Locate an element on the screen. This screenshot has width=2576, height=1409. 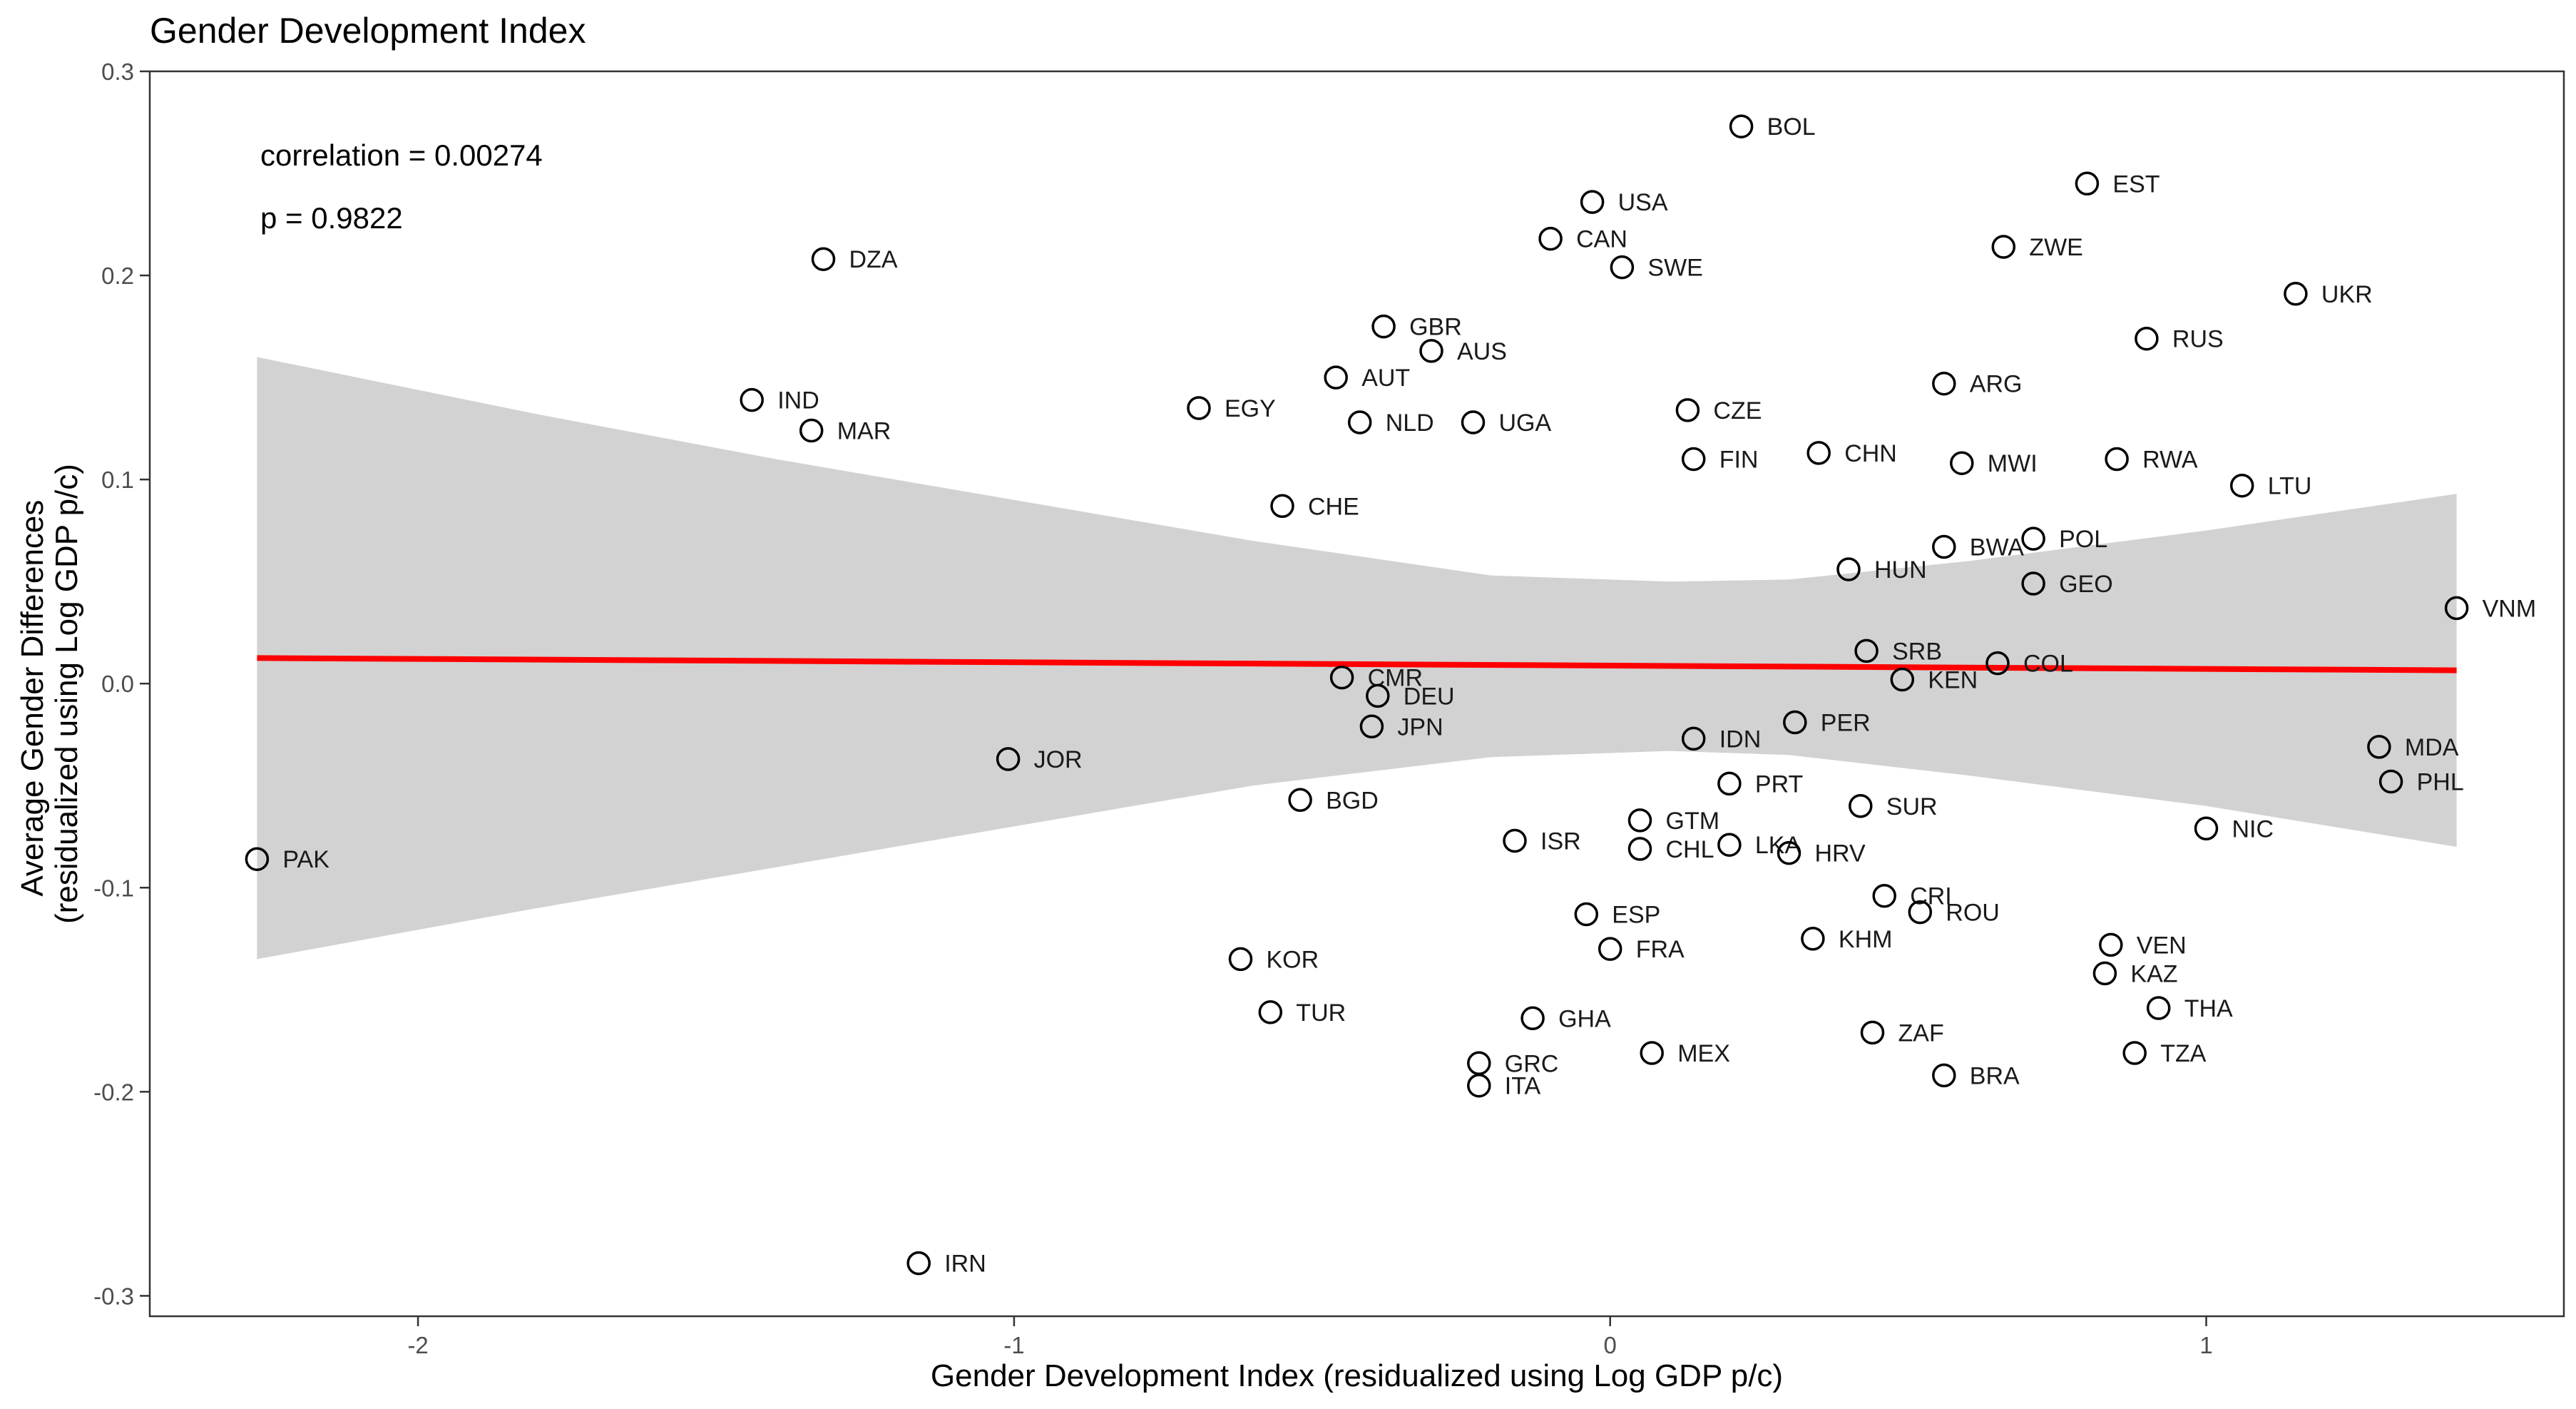
point-can is located at coordinates (1550, 238).